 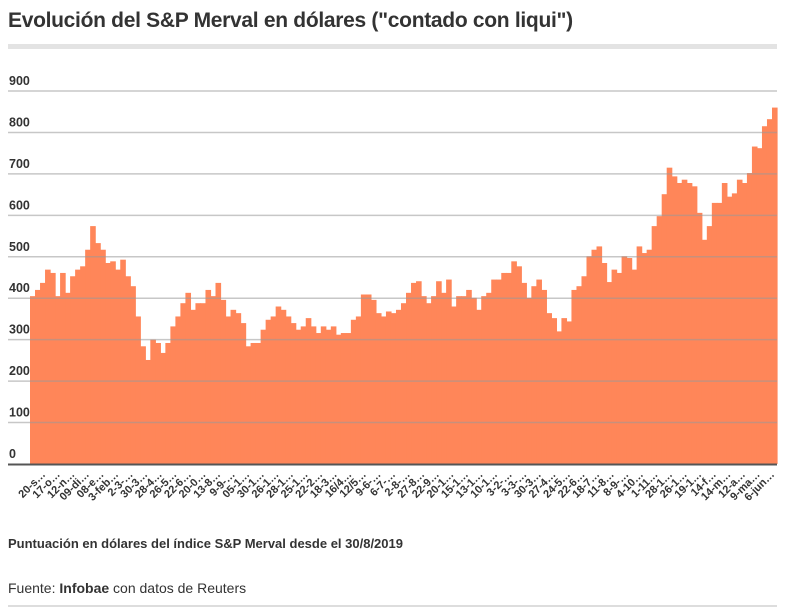 What do you see at coordinates (19, 288) in the screenshot?
I see `y-tick-label: 400` at bounding box center [19, 288].